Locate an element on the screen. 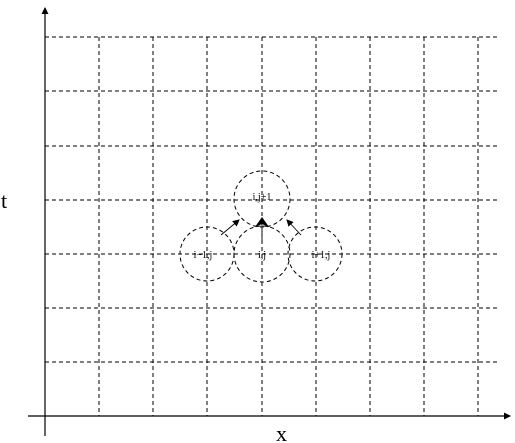 This screenshot has height=443, width=515. node-circle-right is located at coordinates (315, 254).